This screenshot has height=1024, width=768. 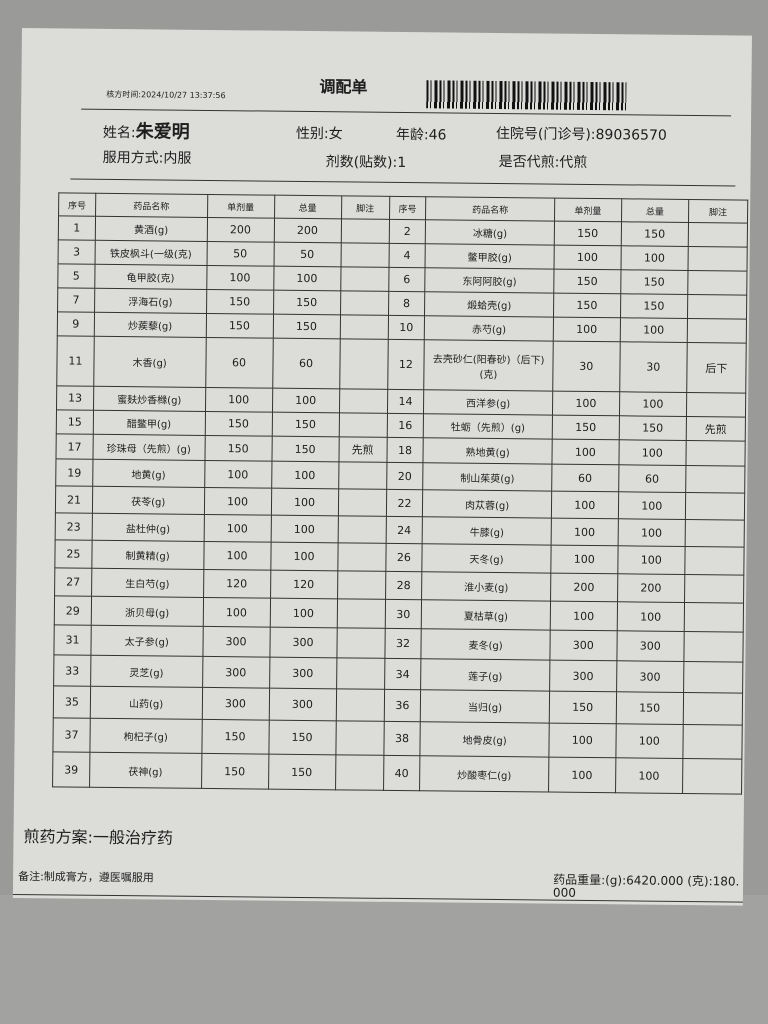 What do you see at coordinates (150, 325) in the screenshot?
I see `cell-name: 炒蒺藜(g)` at bounding box center [150, 325].